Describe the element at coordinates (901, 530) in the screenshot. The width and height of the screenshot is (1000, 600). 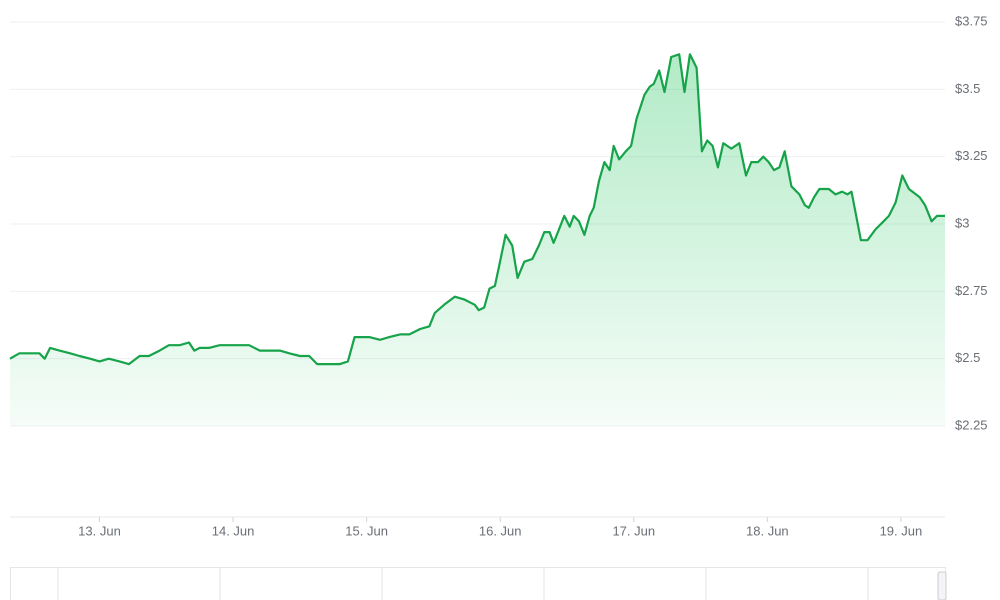
I see `x-tick-label: 19. Jun` at that location.